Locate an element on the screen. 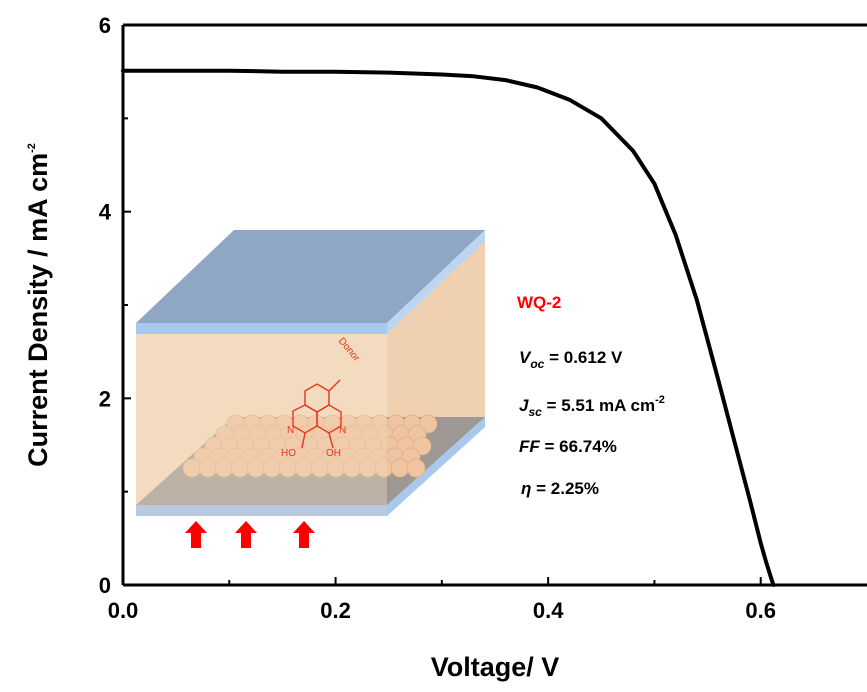 This screenshot has width=867, height=692. eta-symbol: η is located at coordinates (526, 488).